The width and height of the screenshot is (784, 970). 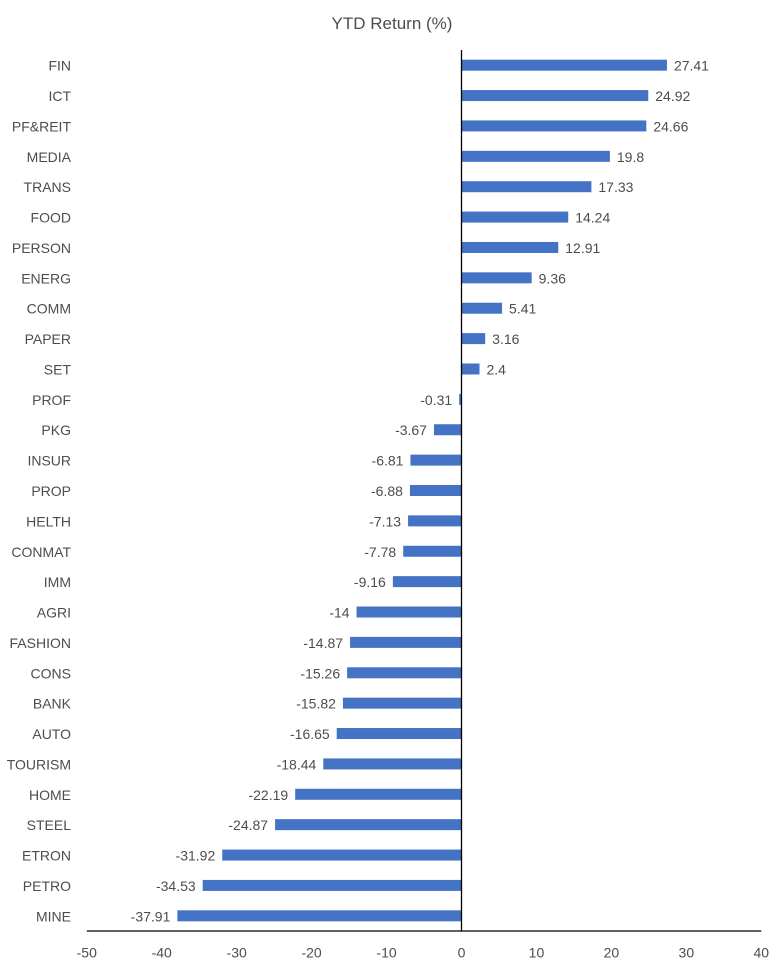 What do you see at coordinates (151, 916) in the screenshot?
I see `svg-text: -37.91` at bounding box center [151, 916].